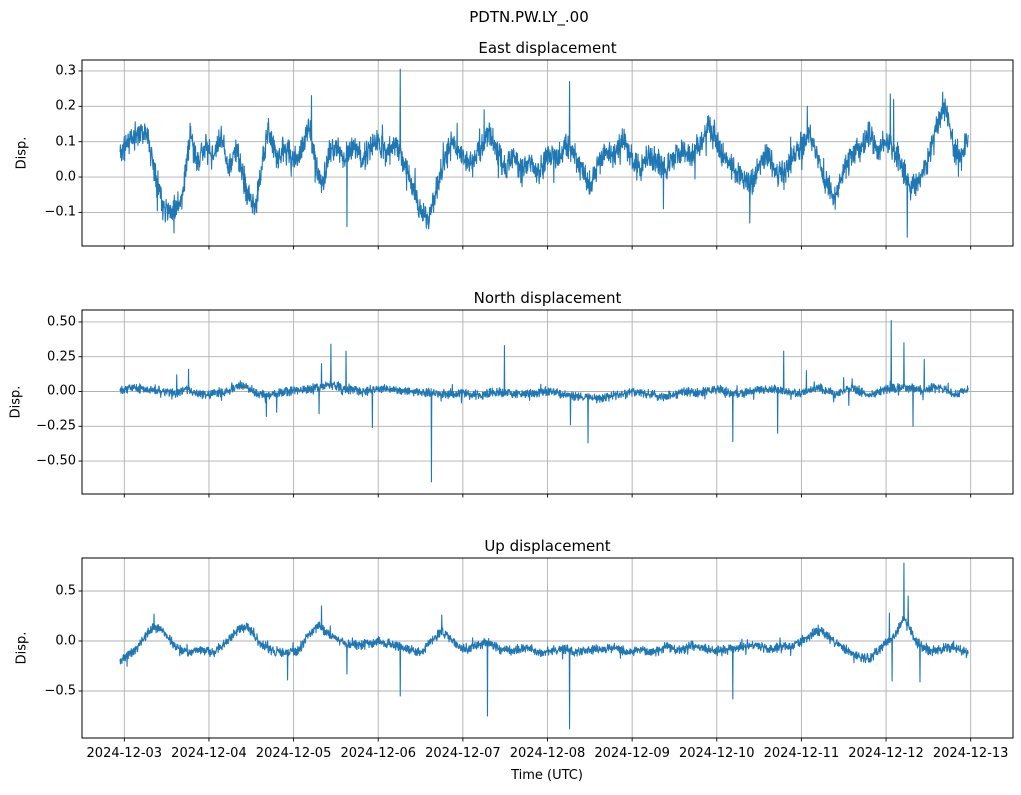 This screenshot has height=795, width=1021. Describe the element at coordinates (463, 753) in the screenshot. I see `x-tick-label: 2024-12-07` at that location.